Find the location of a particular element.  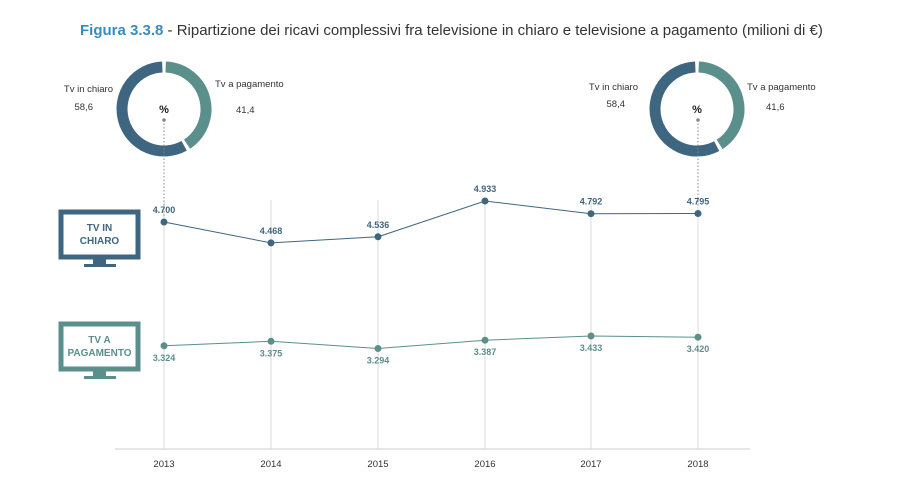

data-label: 3.375 is located at coordinates (271, 353).